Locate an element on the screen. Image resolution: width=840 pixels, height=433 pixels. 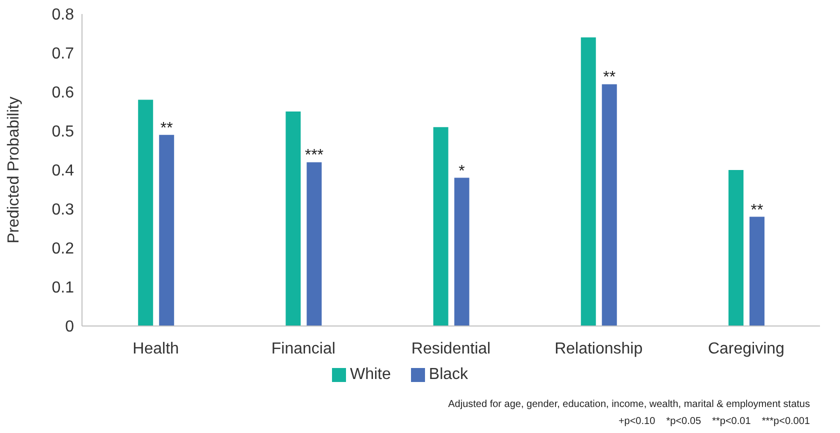
annotation: * is located at coordinates (461, 171).